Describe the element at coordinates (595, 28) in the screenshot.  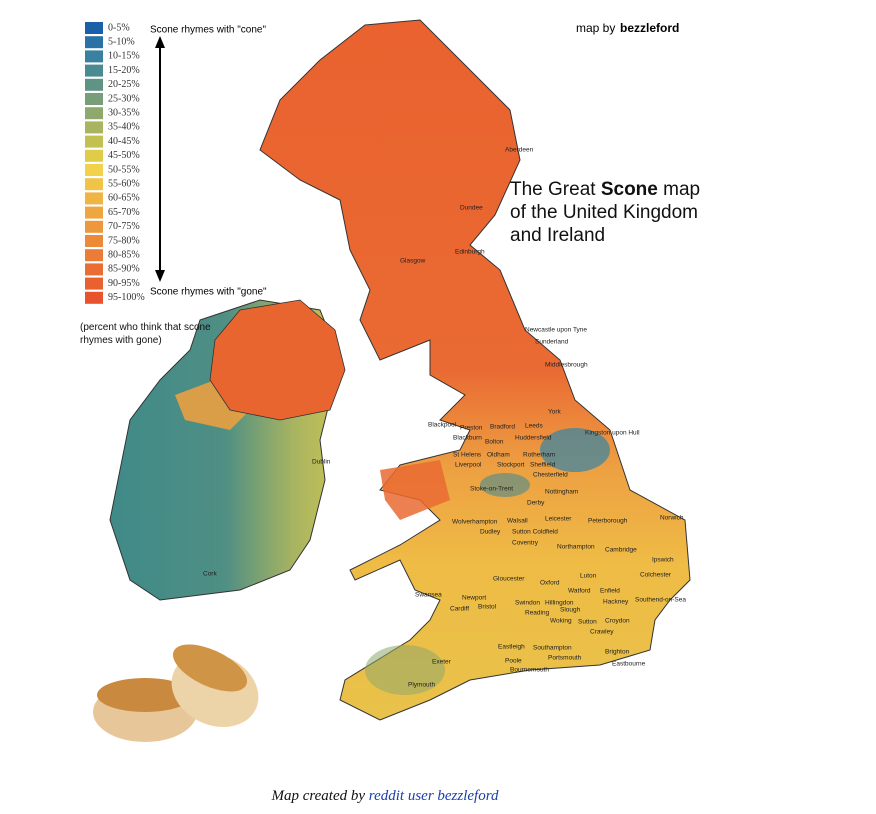
I see `credit-prefix: map by` at that location.